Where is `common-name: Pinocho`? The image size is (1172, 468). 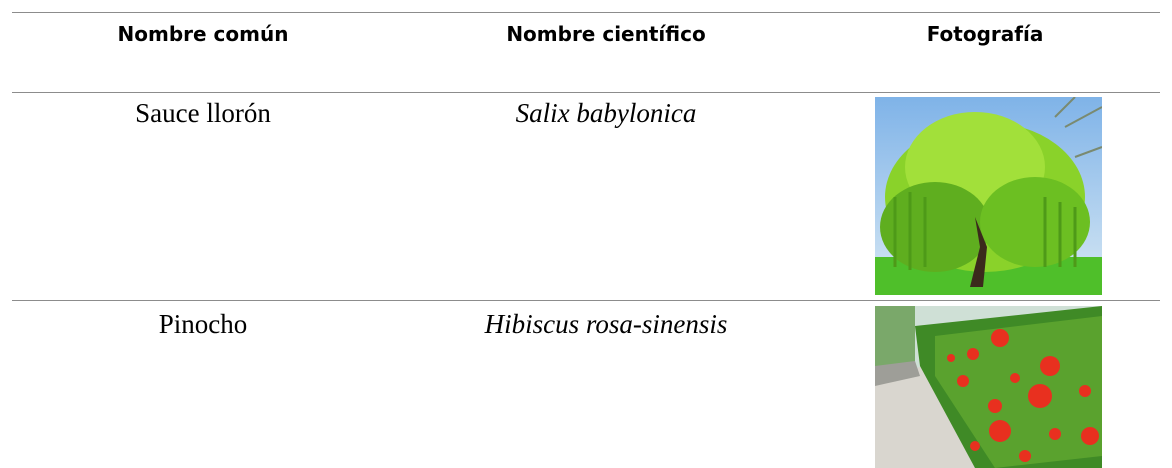 common-name: Pinocho is located at coordinates (203, 324).